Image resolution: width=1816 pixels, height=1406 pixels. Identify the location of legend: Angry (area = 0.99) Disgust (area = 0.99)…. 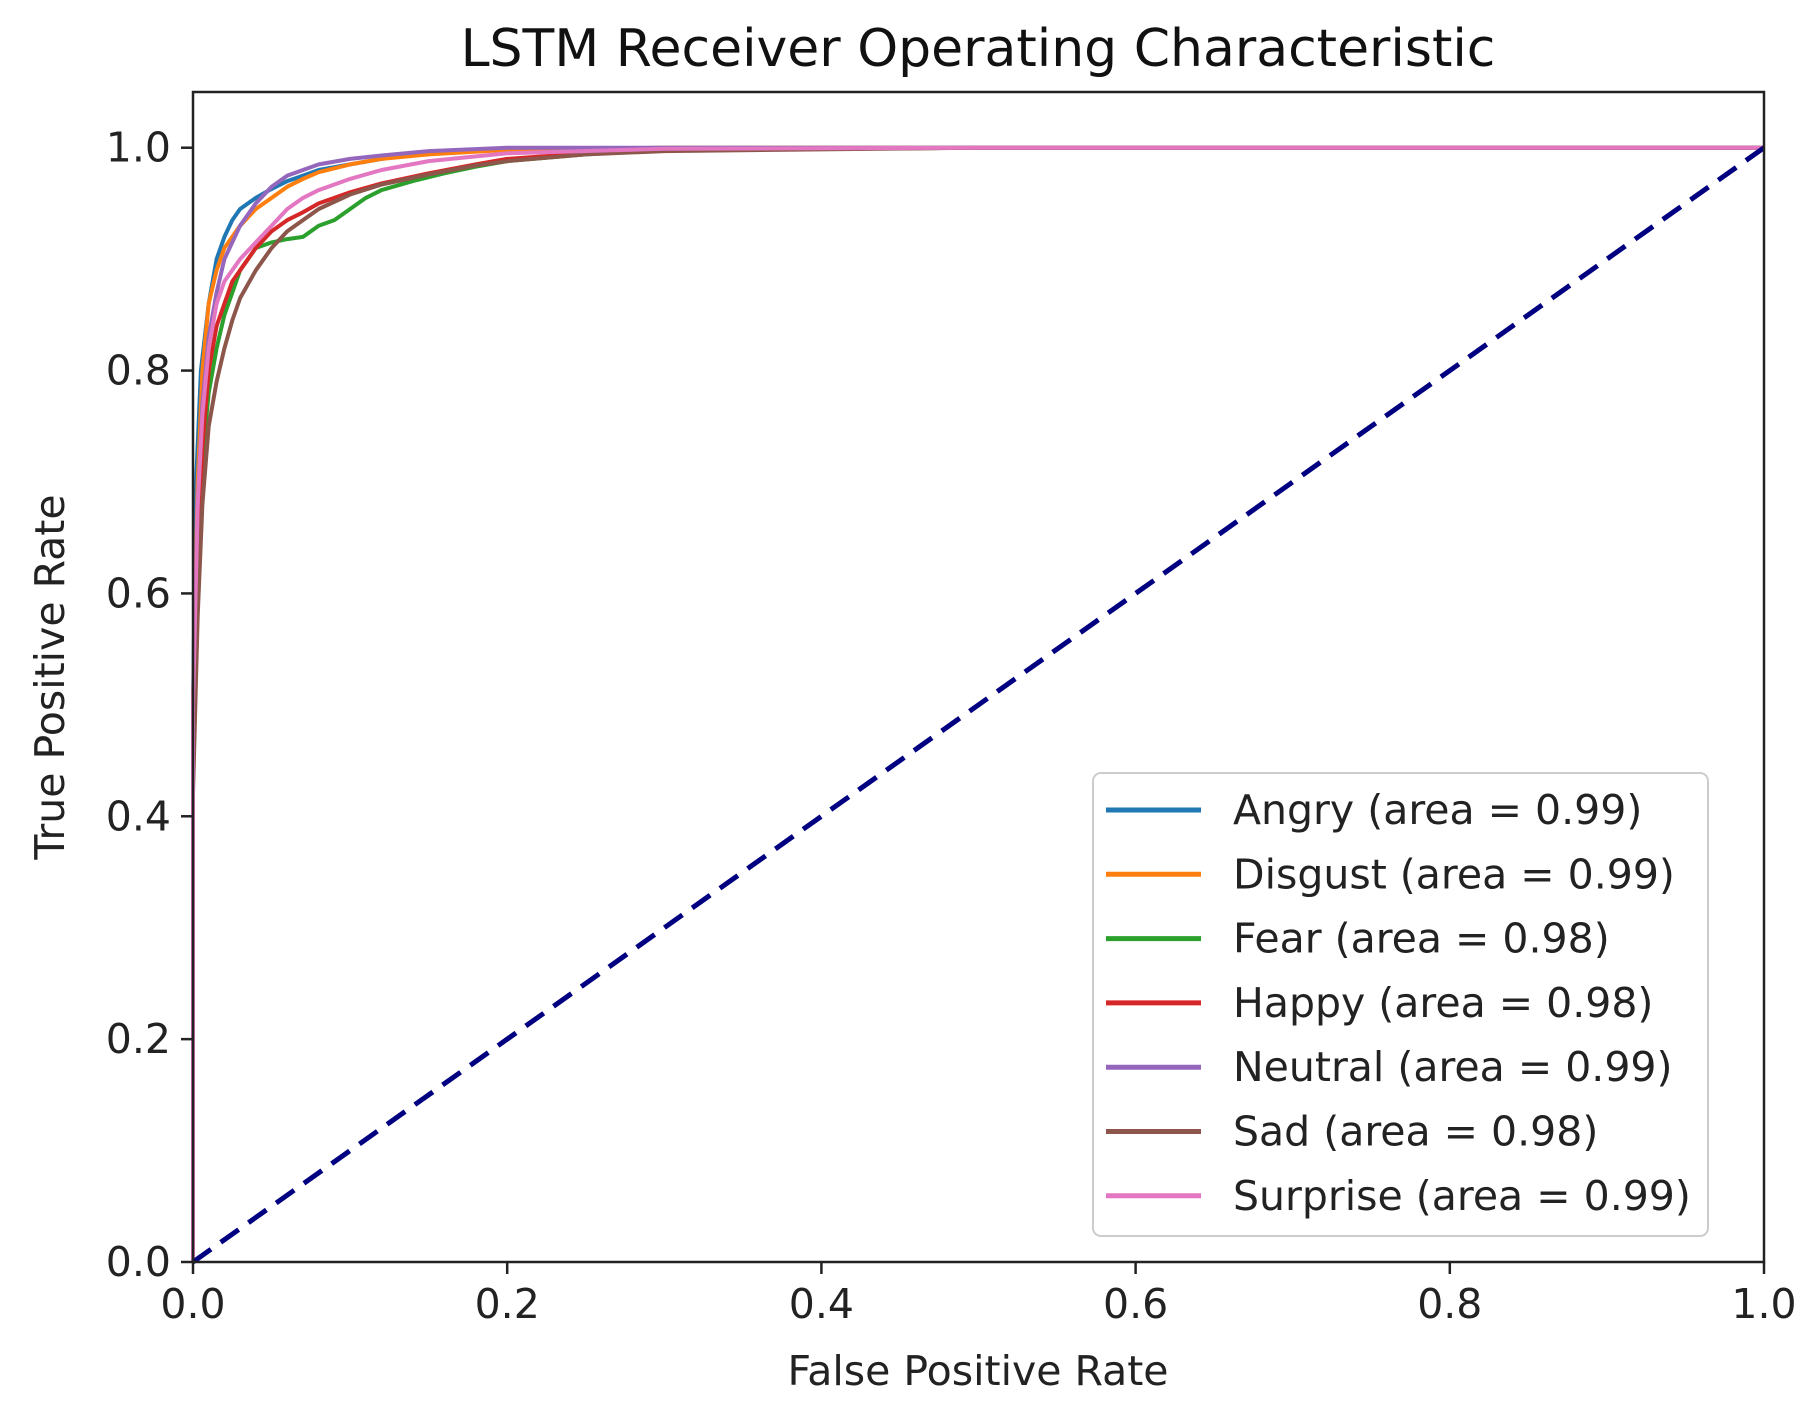
(1400, 1004).